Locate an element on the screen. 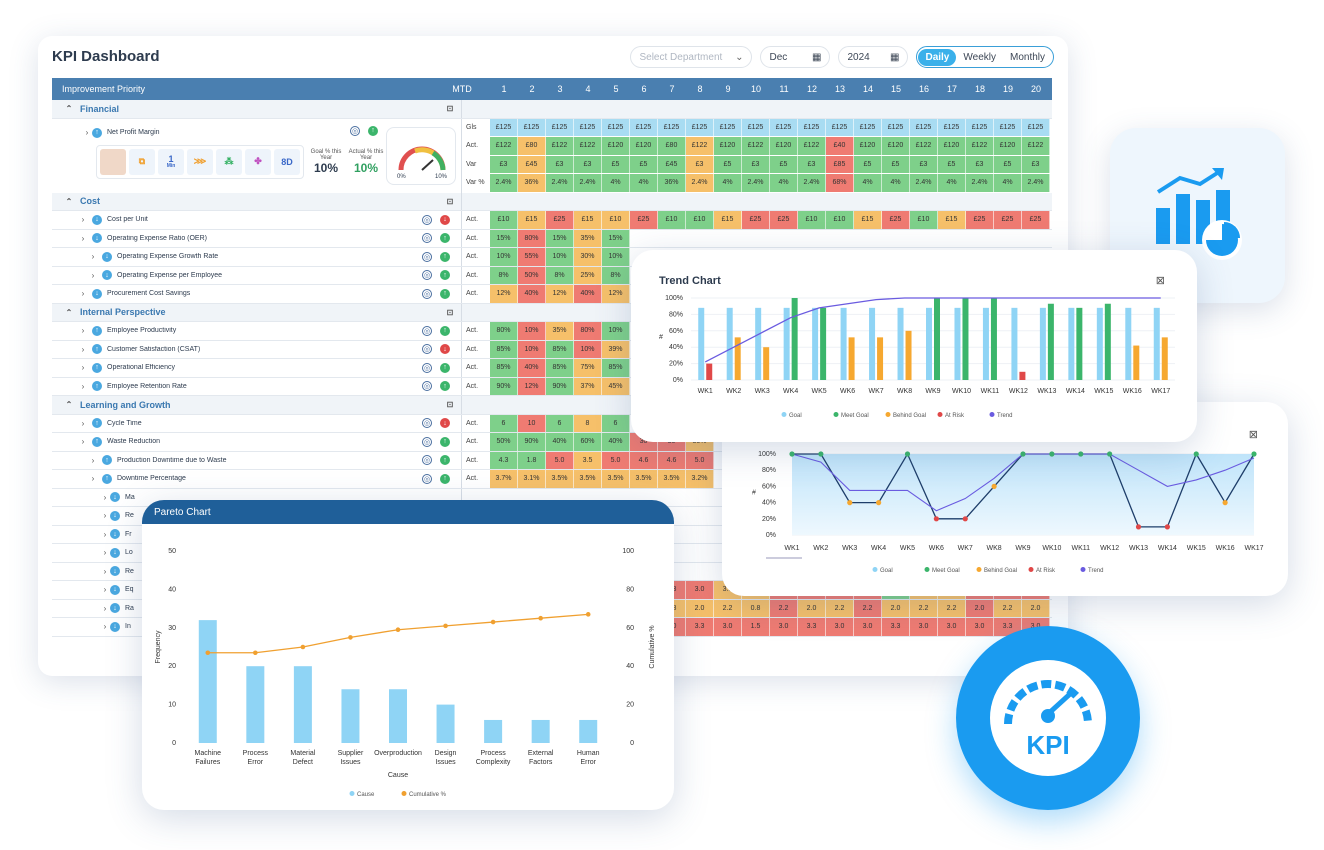 The image size is (1324, 850). 8d-tile: 8D is located at coordinates (287, 161).